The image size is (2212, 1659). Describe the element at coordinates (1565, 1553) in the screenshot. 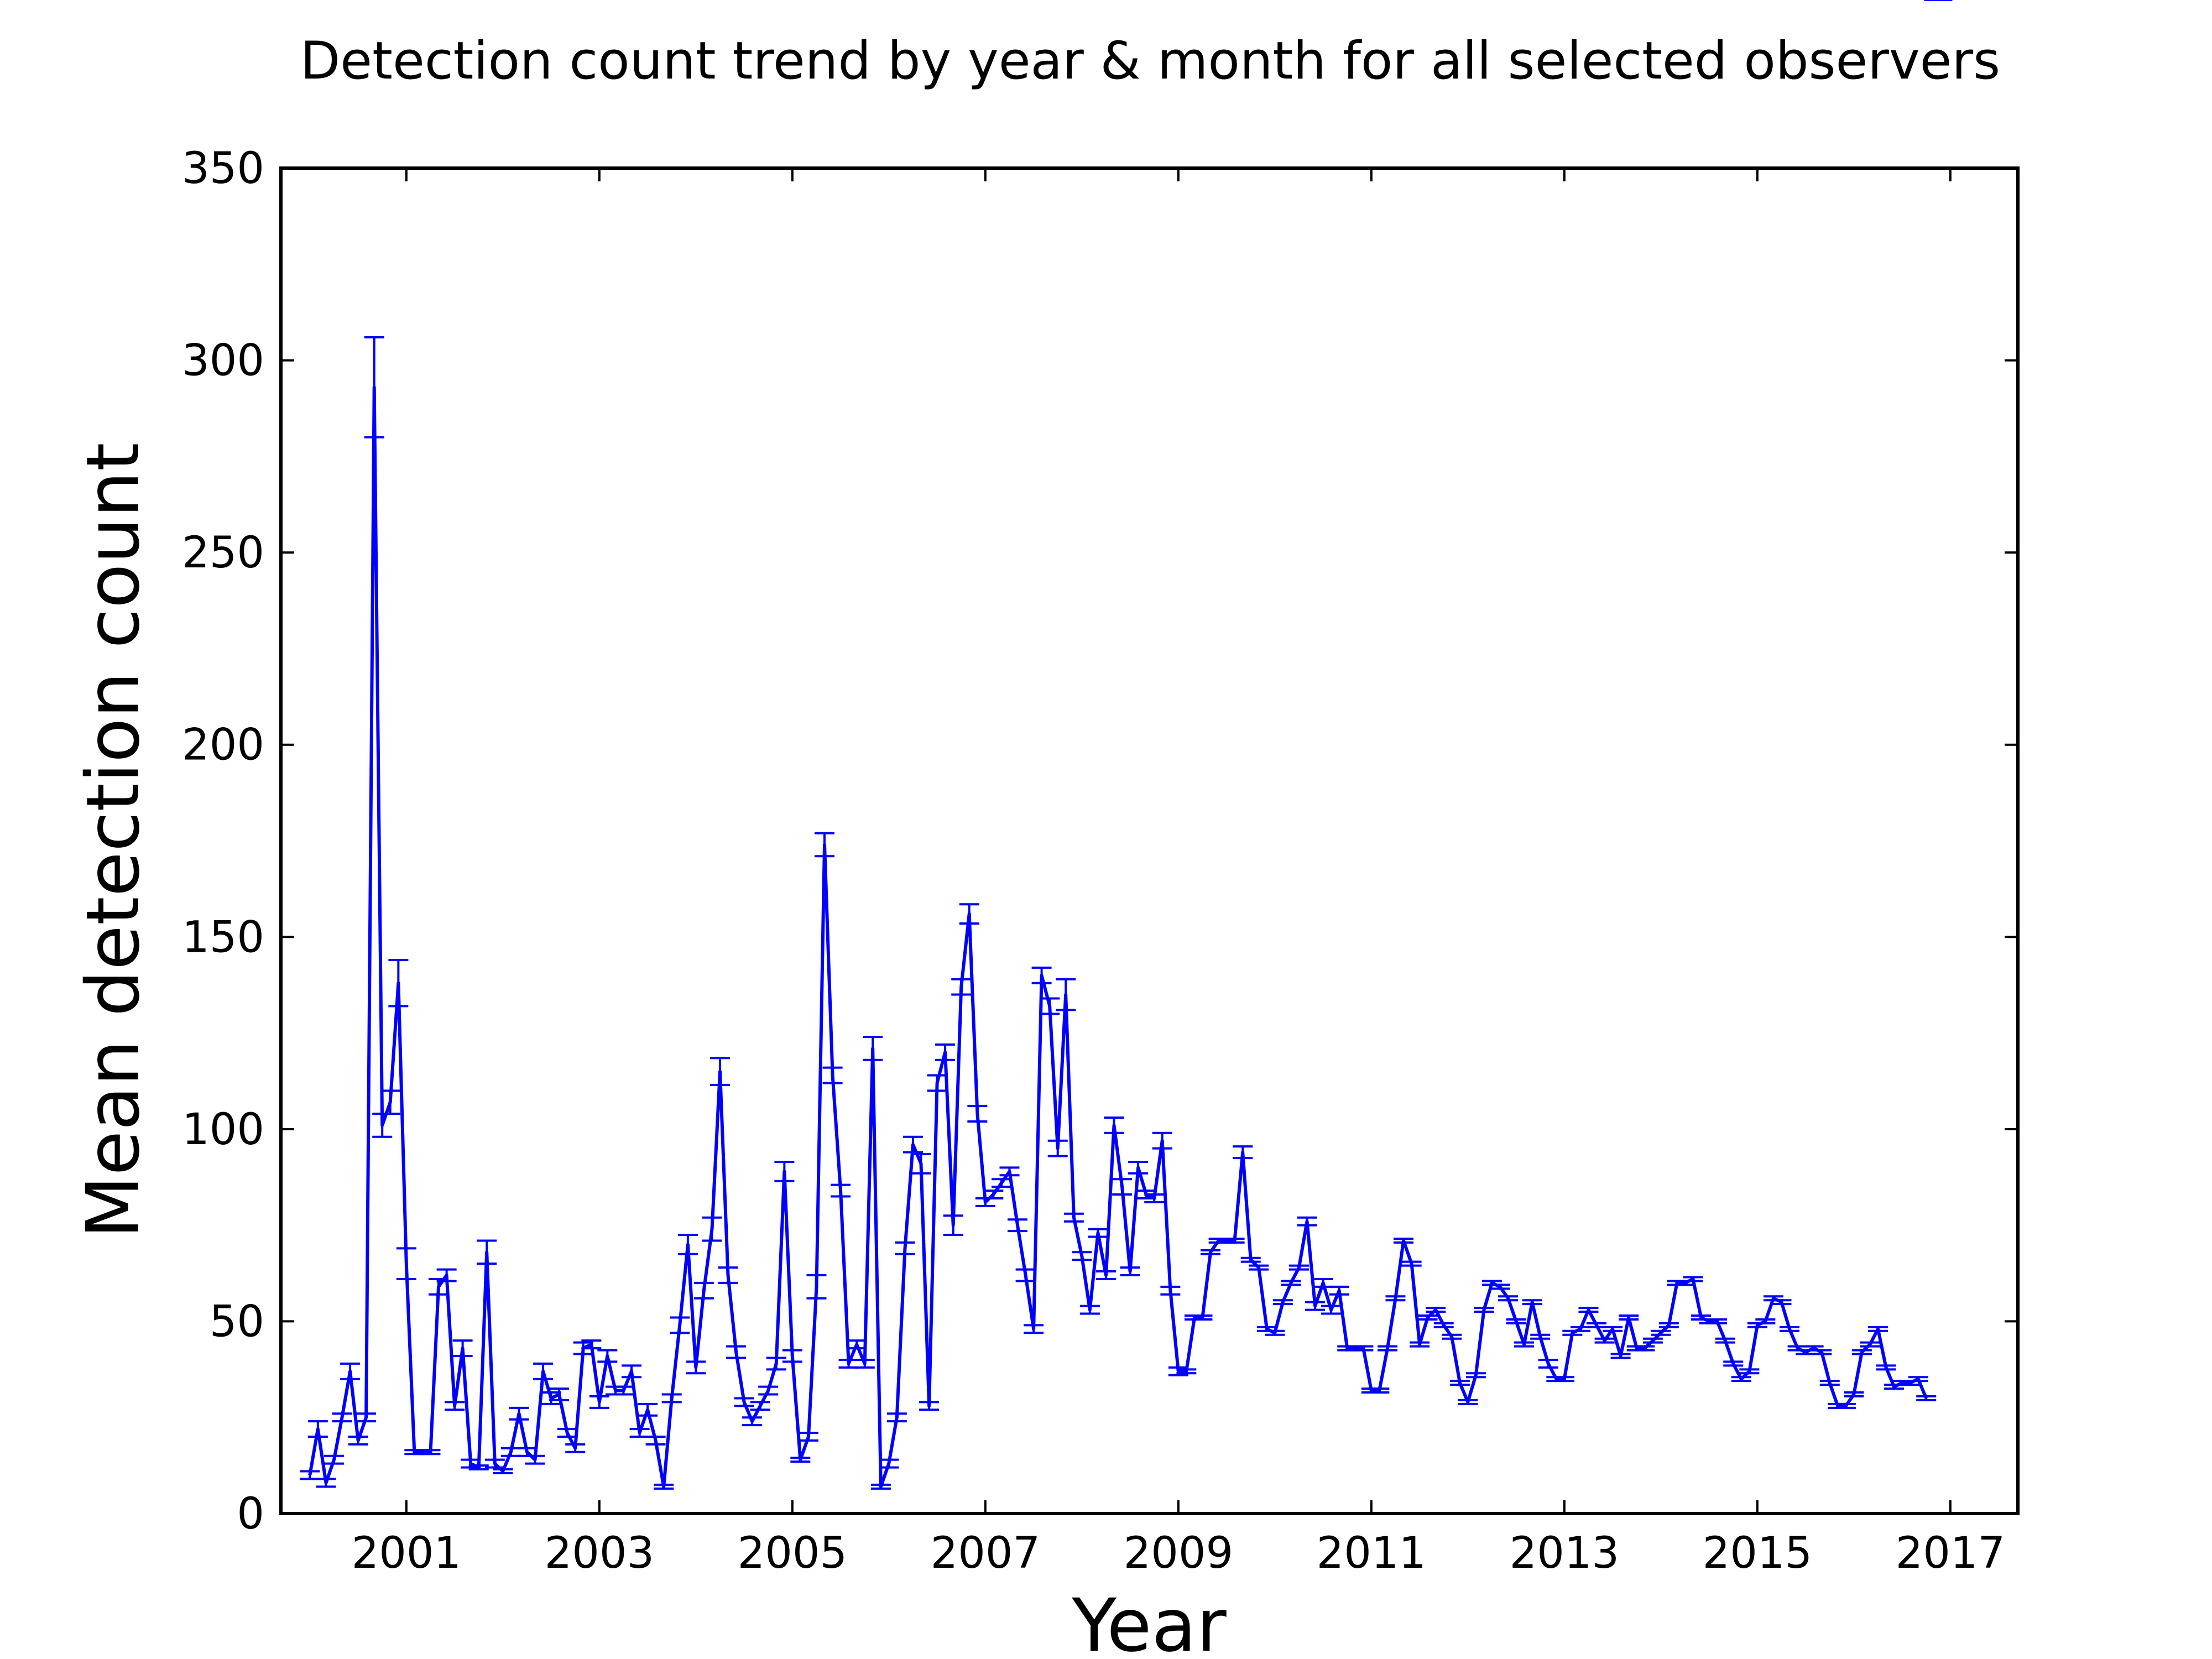

I see `x-tick-label: 2013` at that location.